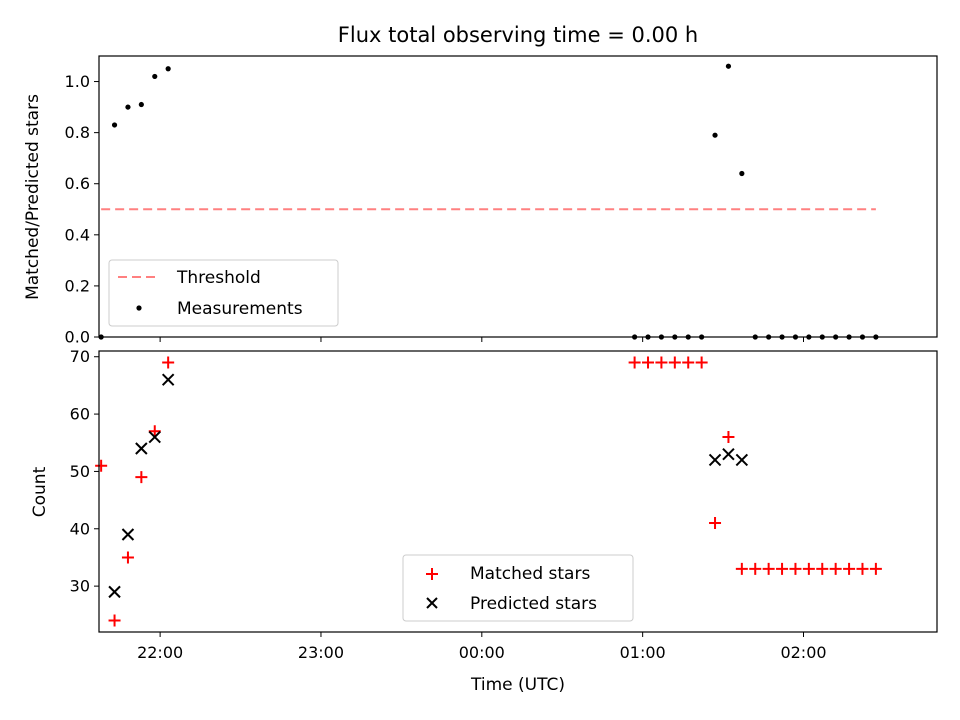 The height and width of the screenshot is (720, 960). Describe the element at coordinates (77, 183) in the screenshot. I see `top-y-tick-label: 0.6` at that location.